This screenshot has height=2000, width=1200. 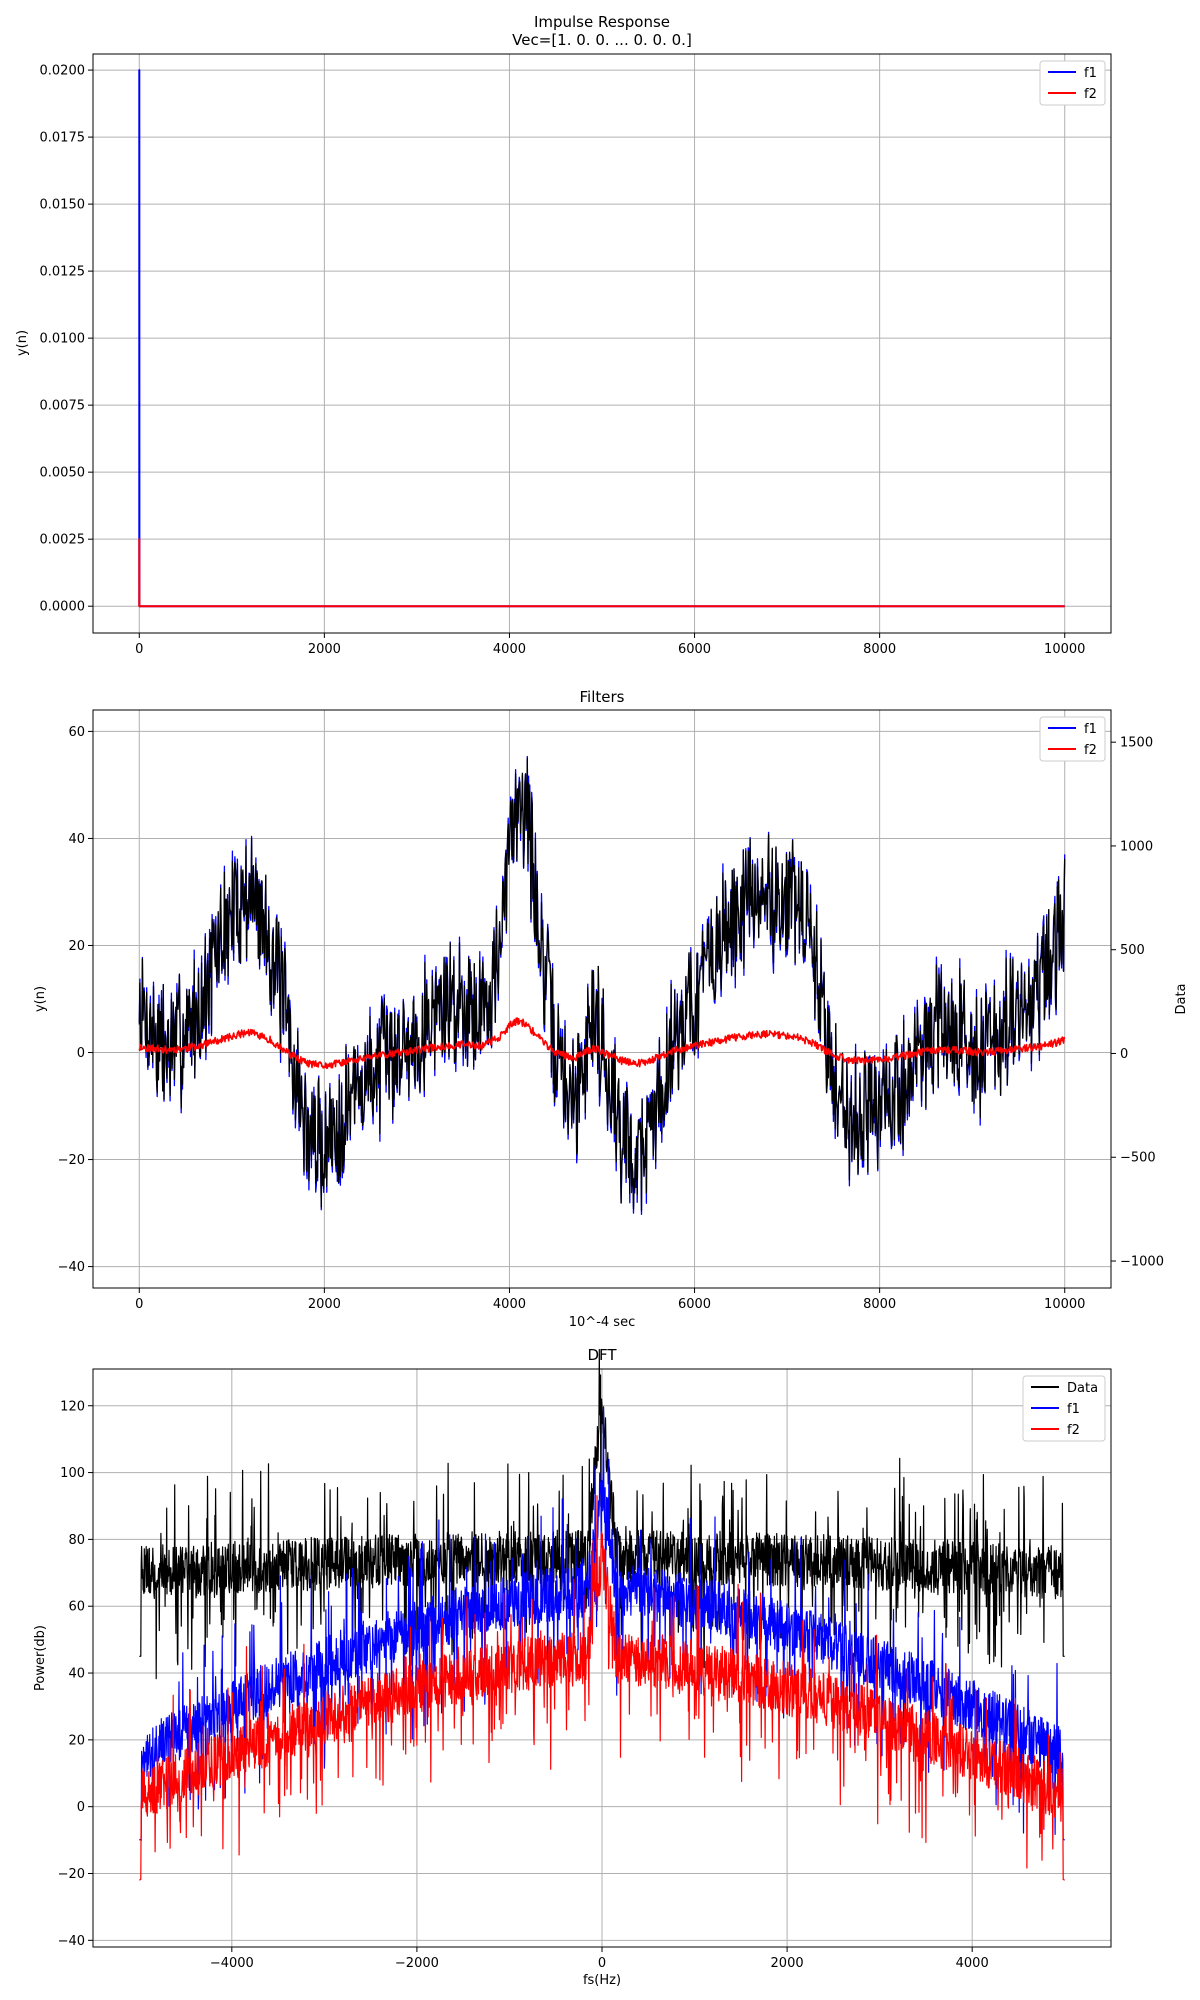 What do you see at coordinates (610, 1300) in the screenshot?
I see `filters-x-ticks: 0 2000 4000 6000 8000 10000` at bounding box center [610, 1300].